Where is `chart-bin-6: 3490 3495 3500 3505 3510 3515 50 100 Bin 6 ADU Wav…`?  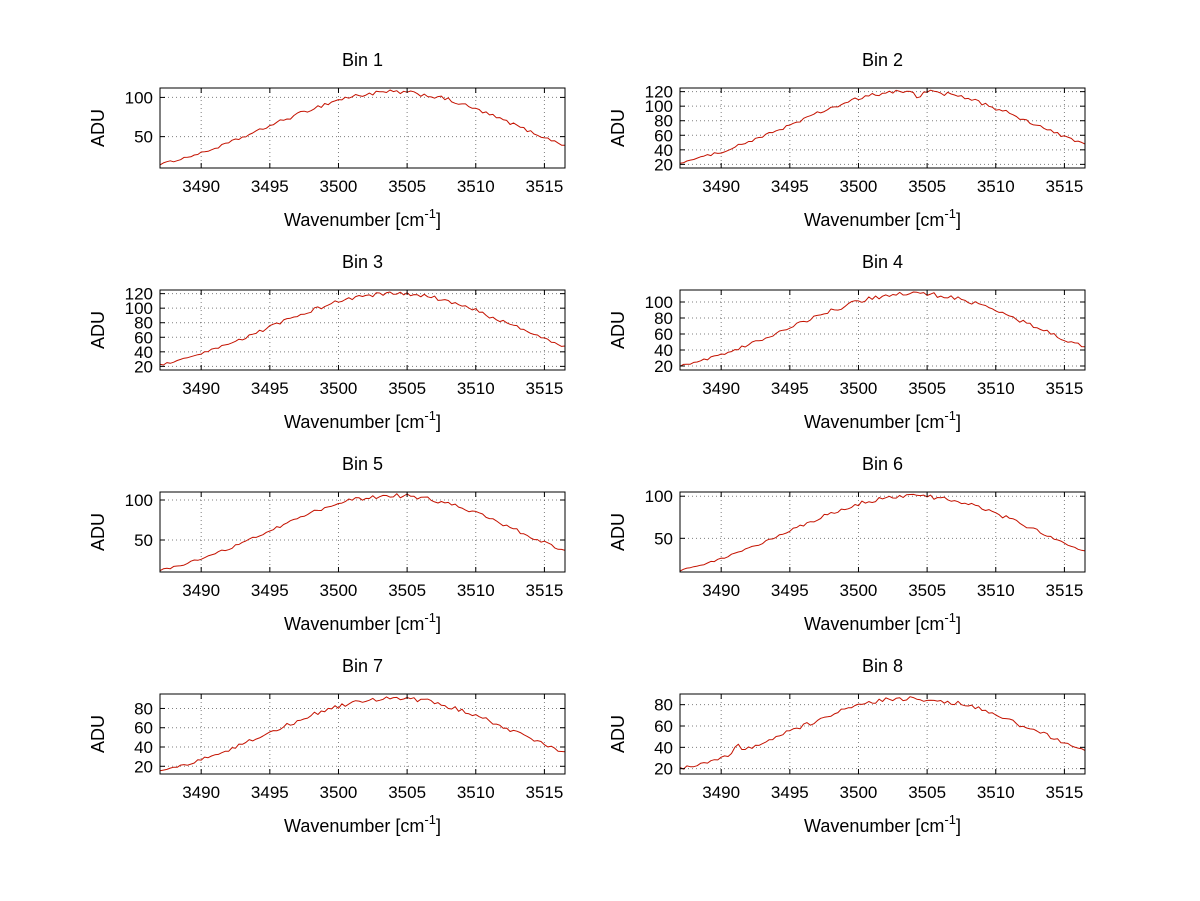
chart-bin-6: 3490 3495 3500 3505 3510 3515 50 100 Bin 6 ADU Wav… is located at coordinates (847, 544).